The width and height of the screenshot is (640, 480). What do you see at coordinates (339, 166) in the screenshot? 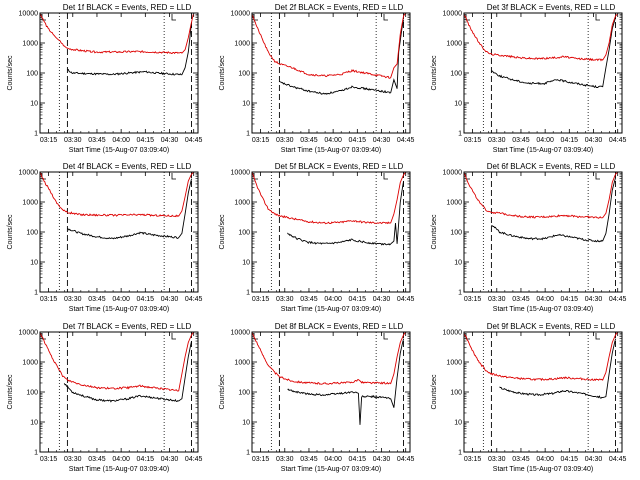
I see `chart-title: Det 5f BLACK = Events, RED = LLD` at bounding box center [339, 166].